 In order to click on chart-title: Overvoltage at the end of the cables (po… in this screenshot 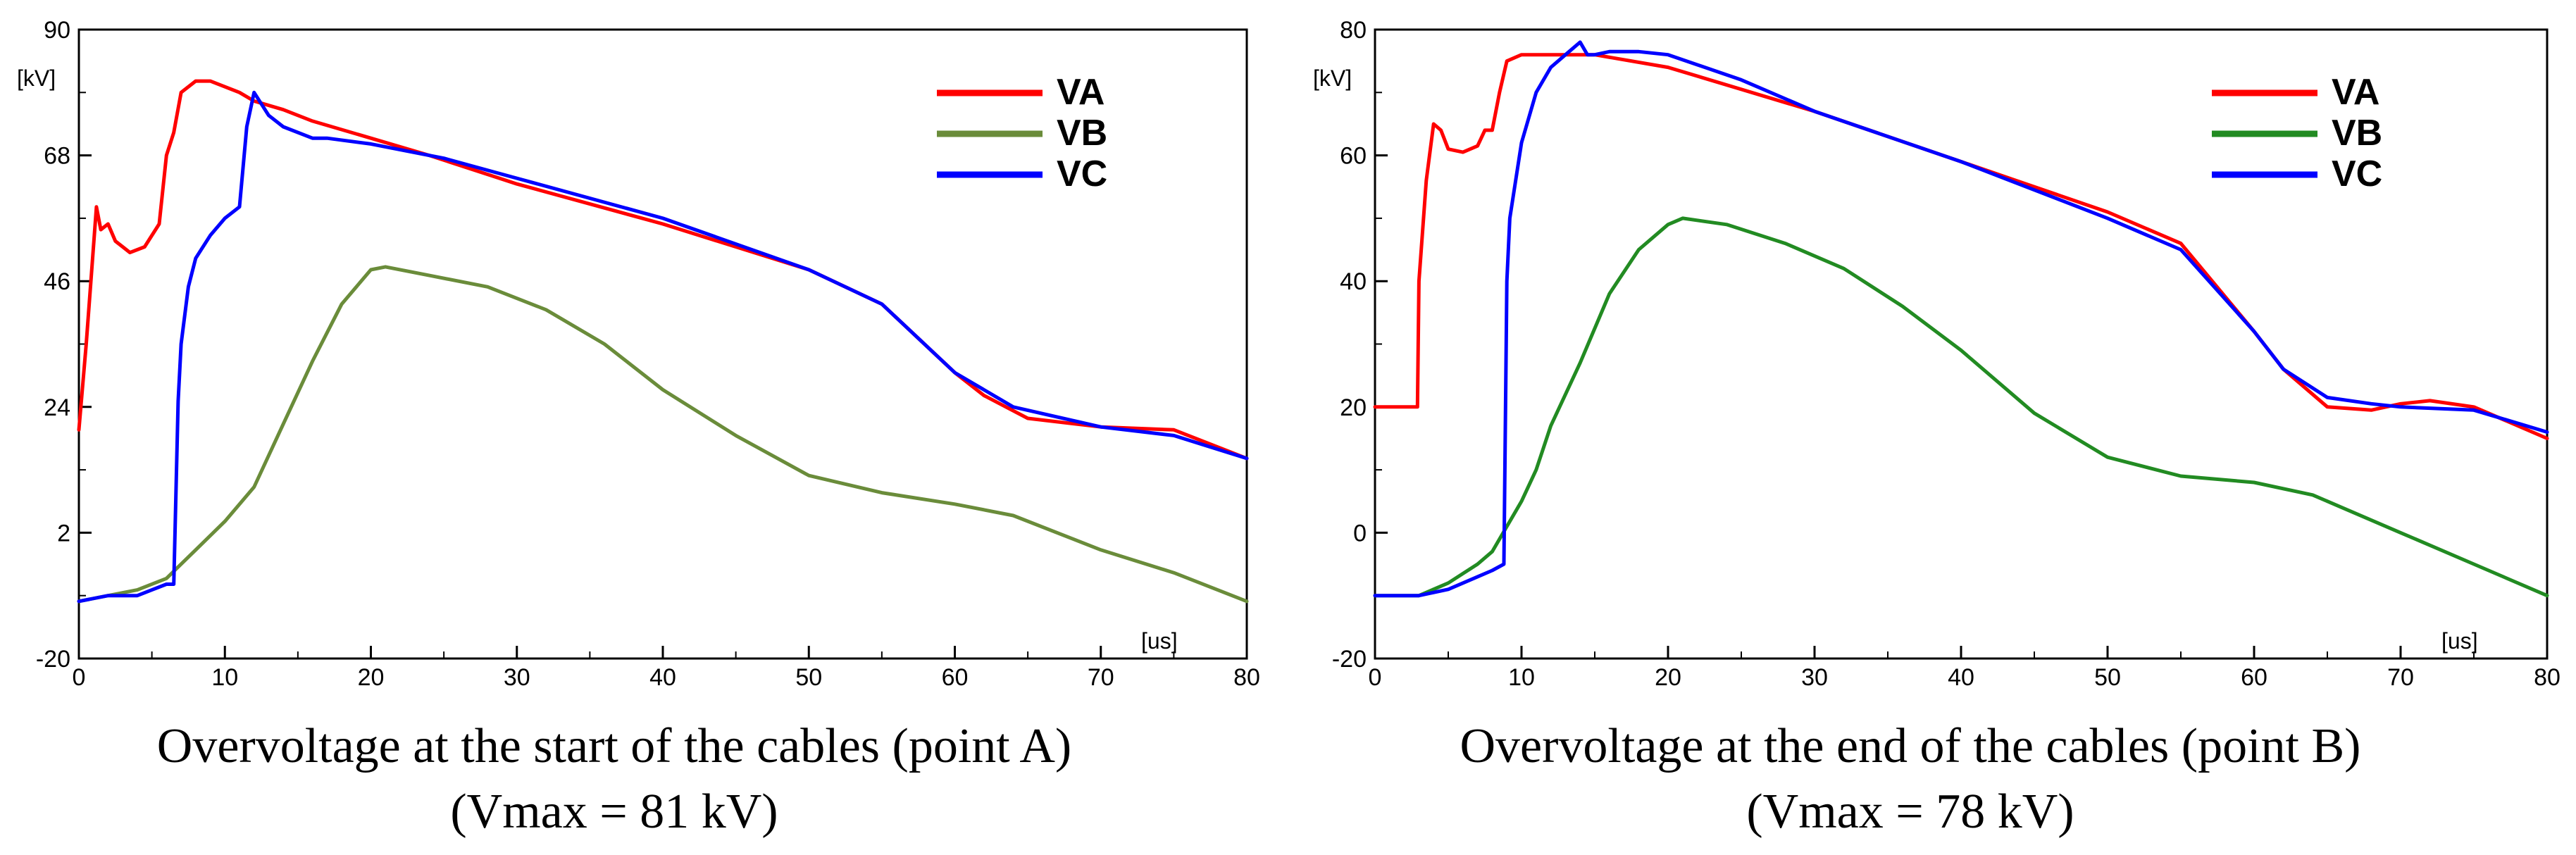, I will do `click(1910, 746)`.